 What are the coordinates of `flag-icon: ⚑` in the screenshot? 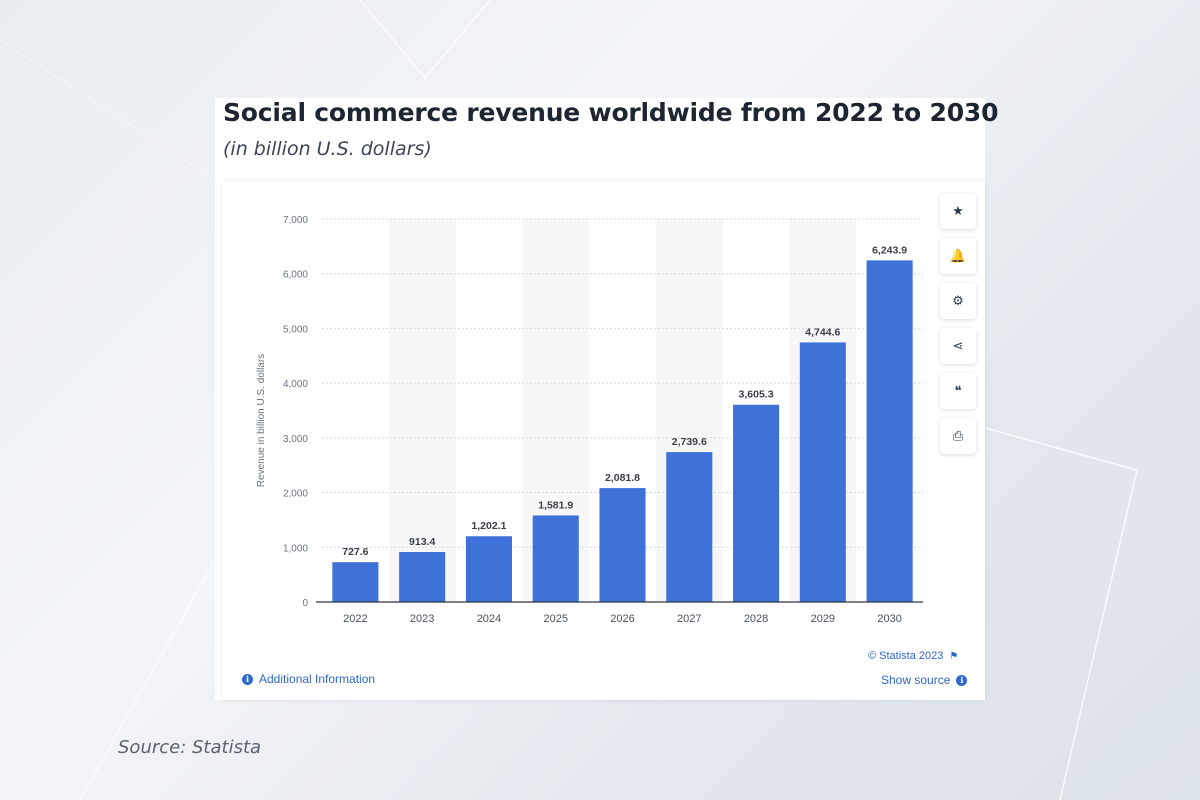 It's located at (954, 656).